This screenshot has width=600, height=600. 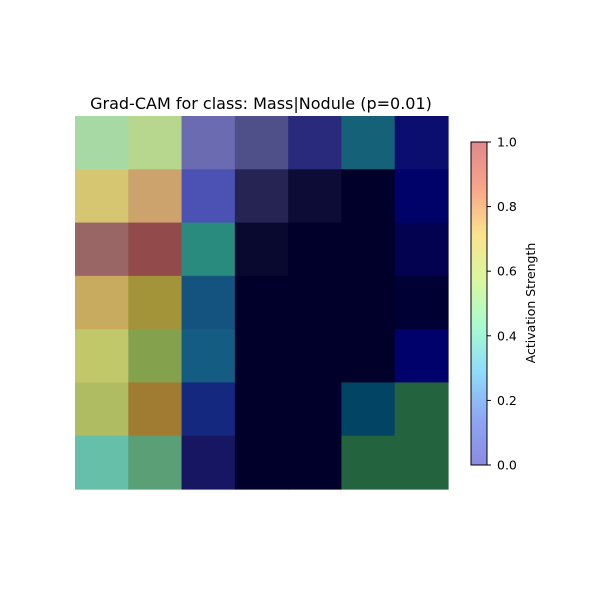 I want to click on colorbar, so click(x=479, y=303).